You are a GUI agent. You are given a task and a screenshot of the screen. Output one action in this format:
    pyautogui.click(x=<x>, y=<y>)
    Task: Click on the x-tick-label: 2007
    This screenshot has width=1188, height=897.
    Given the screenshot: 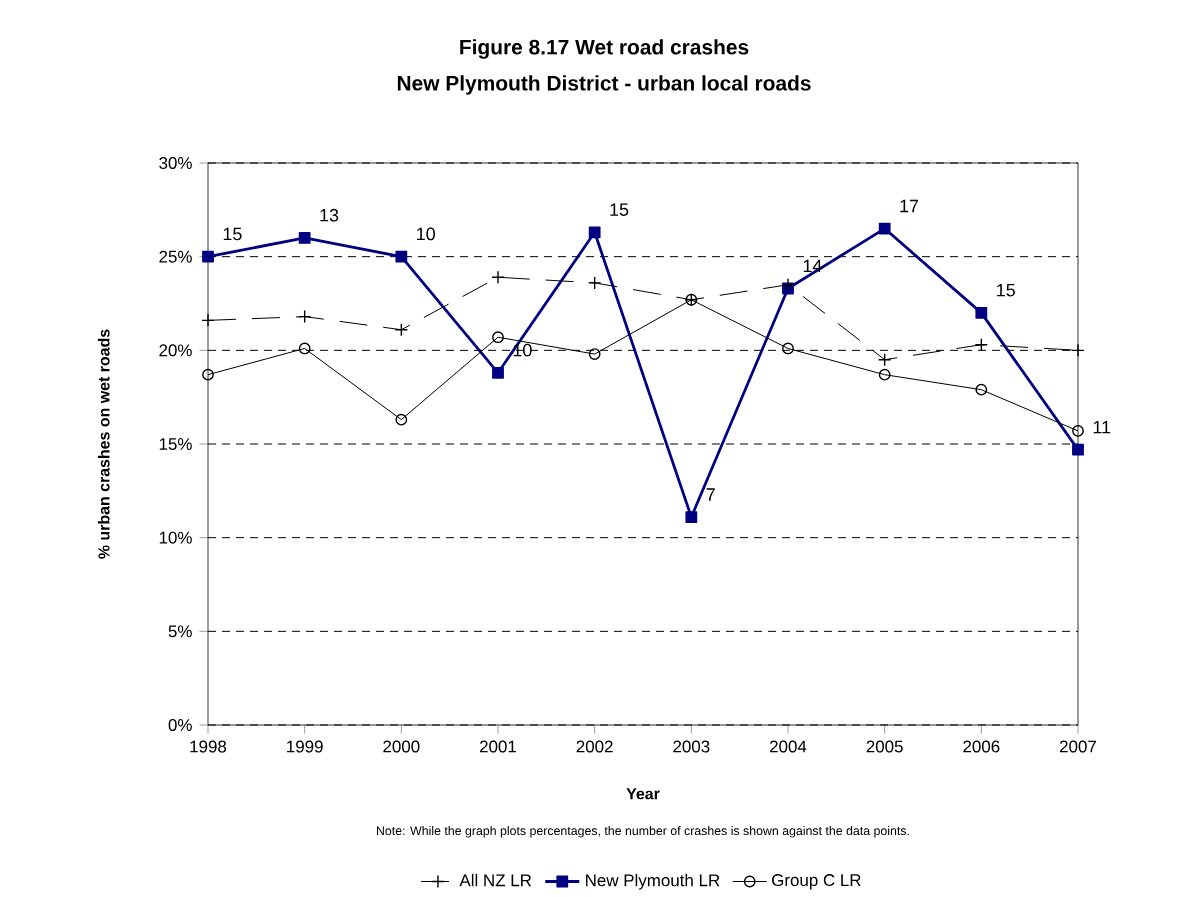 What is the action you would take?
    pyautogui.click(x=1078, y=746)
    